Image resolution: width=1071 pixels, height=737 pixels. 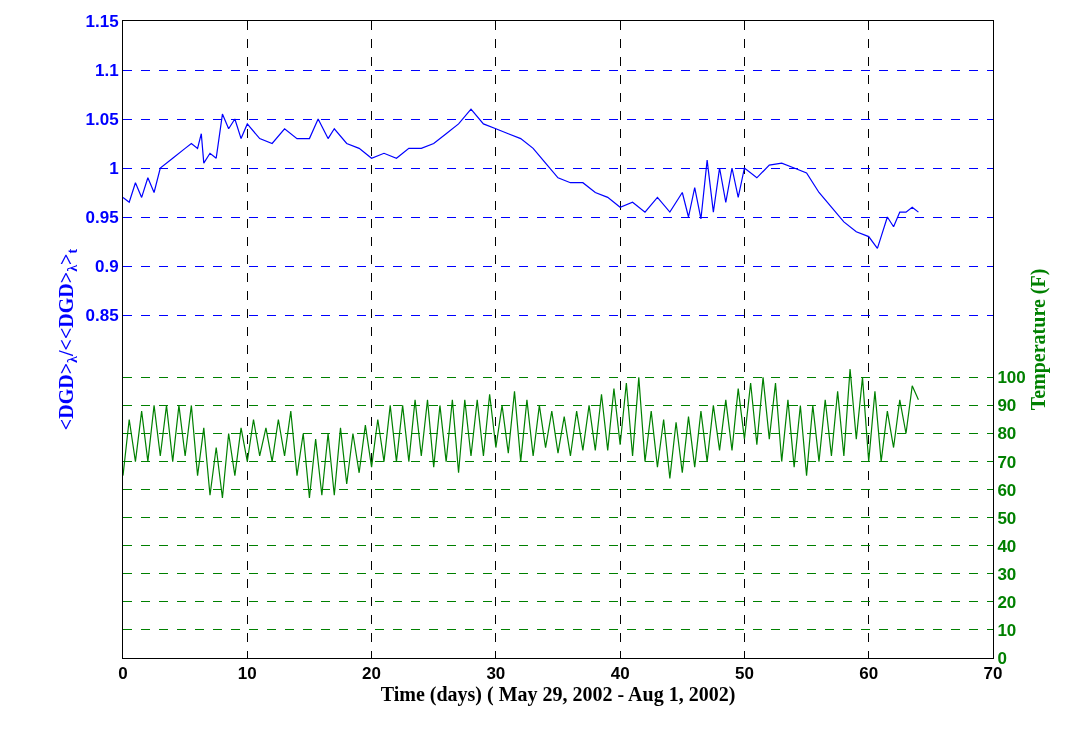 What do you see at coordinates (1007, 434) in the screenshot?
I see `y2-tick-label: 80` at bounding box center [1007, 434].